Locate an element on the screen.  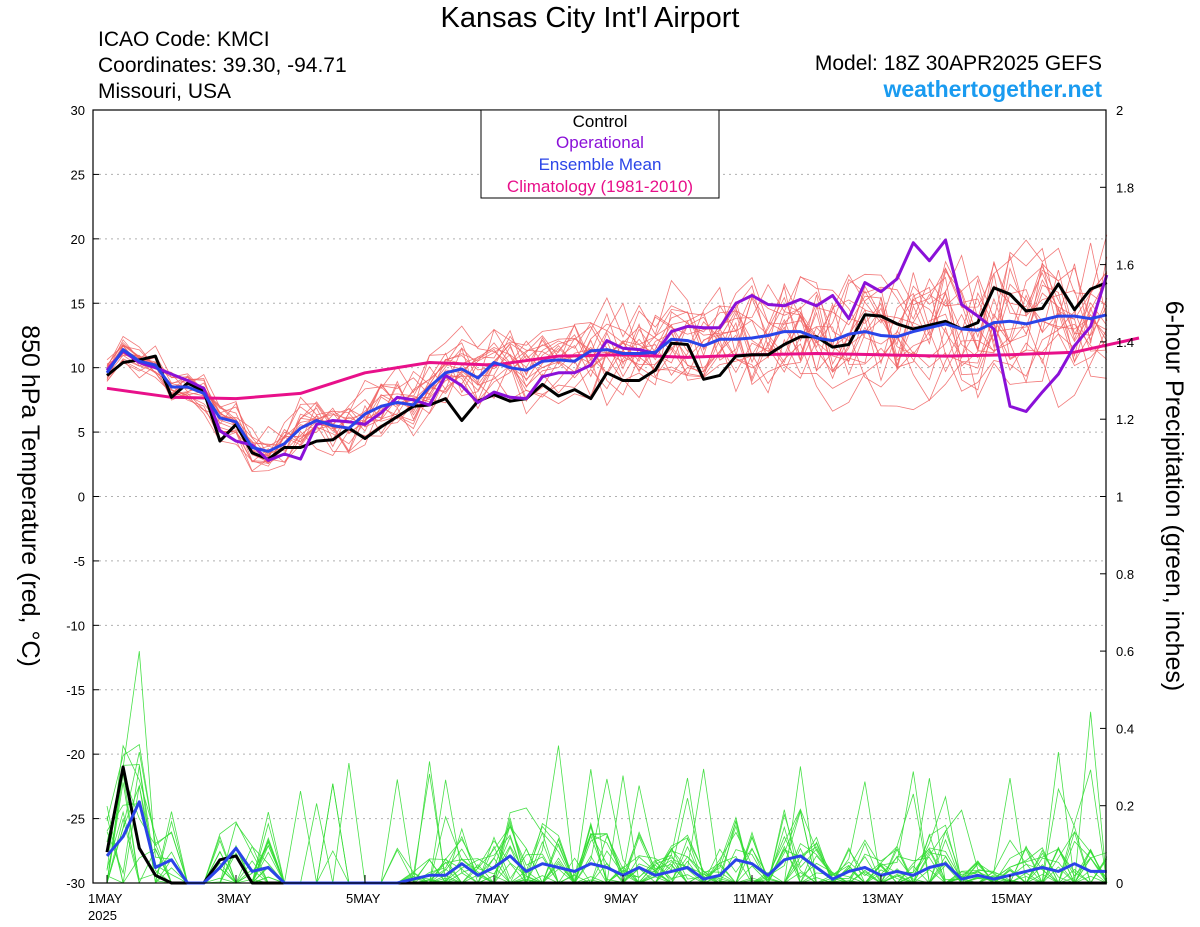
right-tick-label: 1.8 is located at coordinates (1125, 187).